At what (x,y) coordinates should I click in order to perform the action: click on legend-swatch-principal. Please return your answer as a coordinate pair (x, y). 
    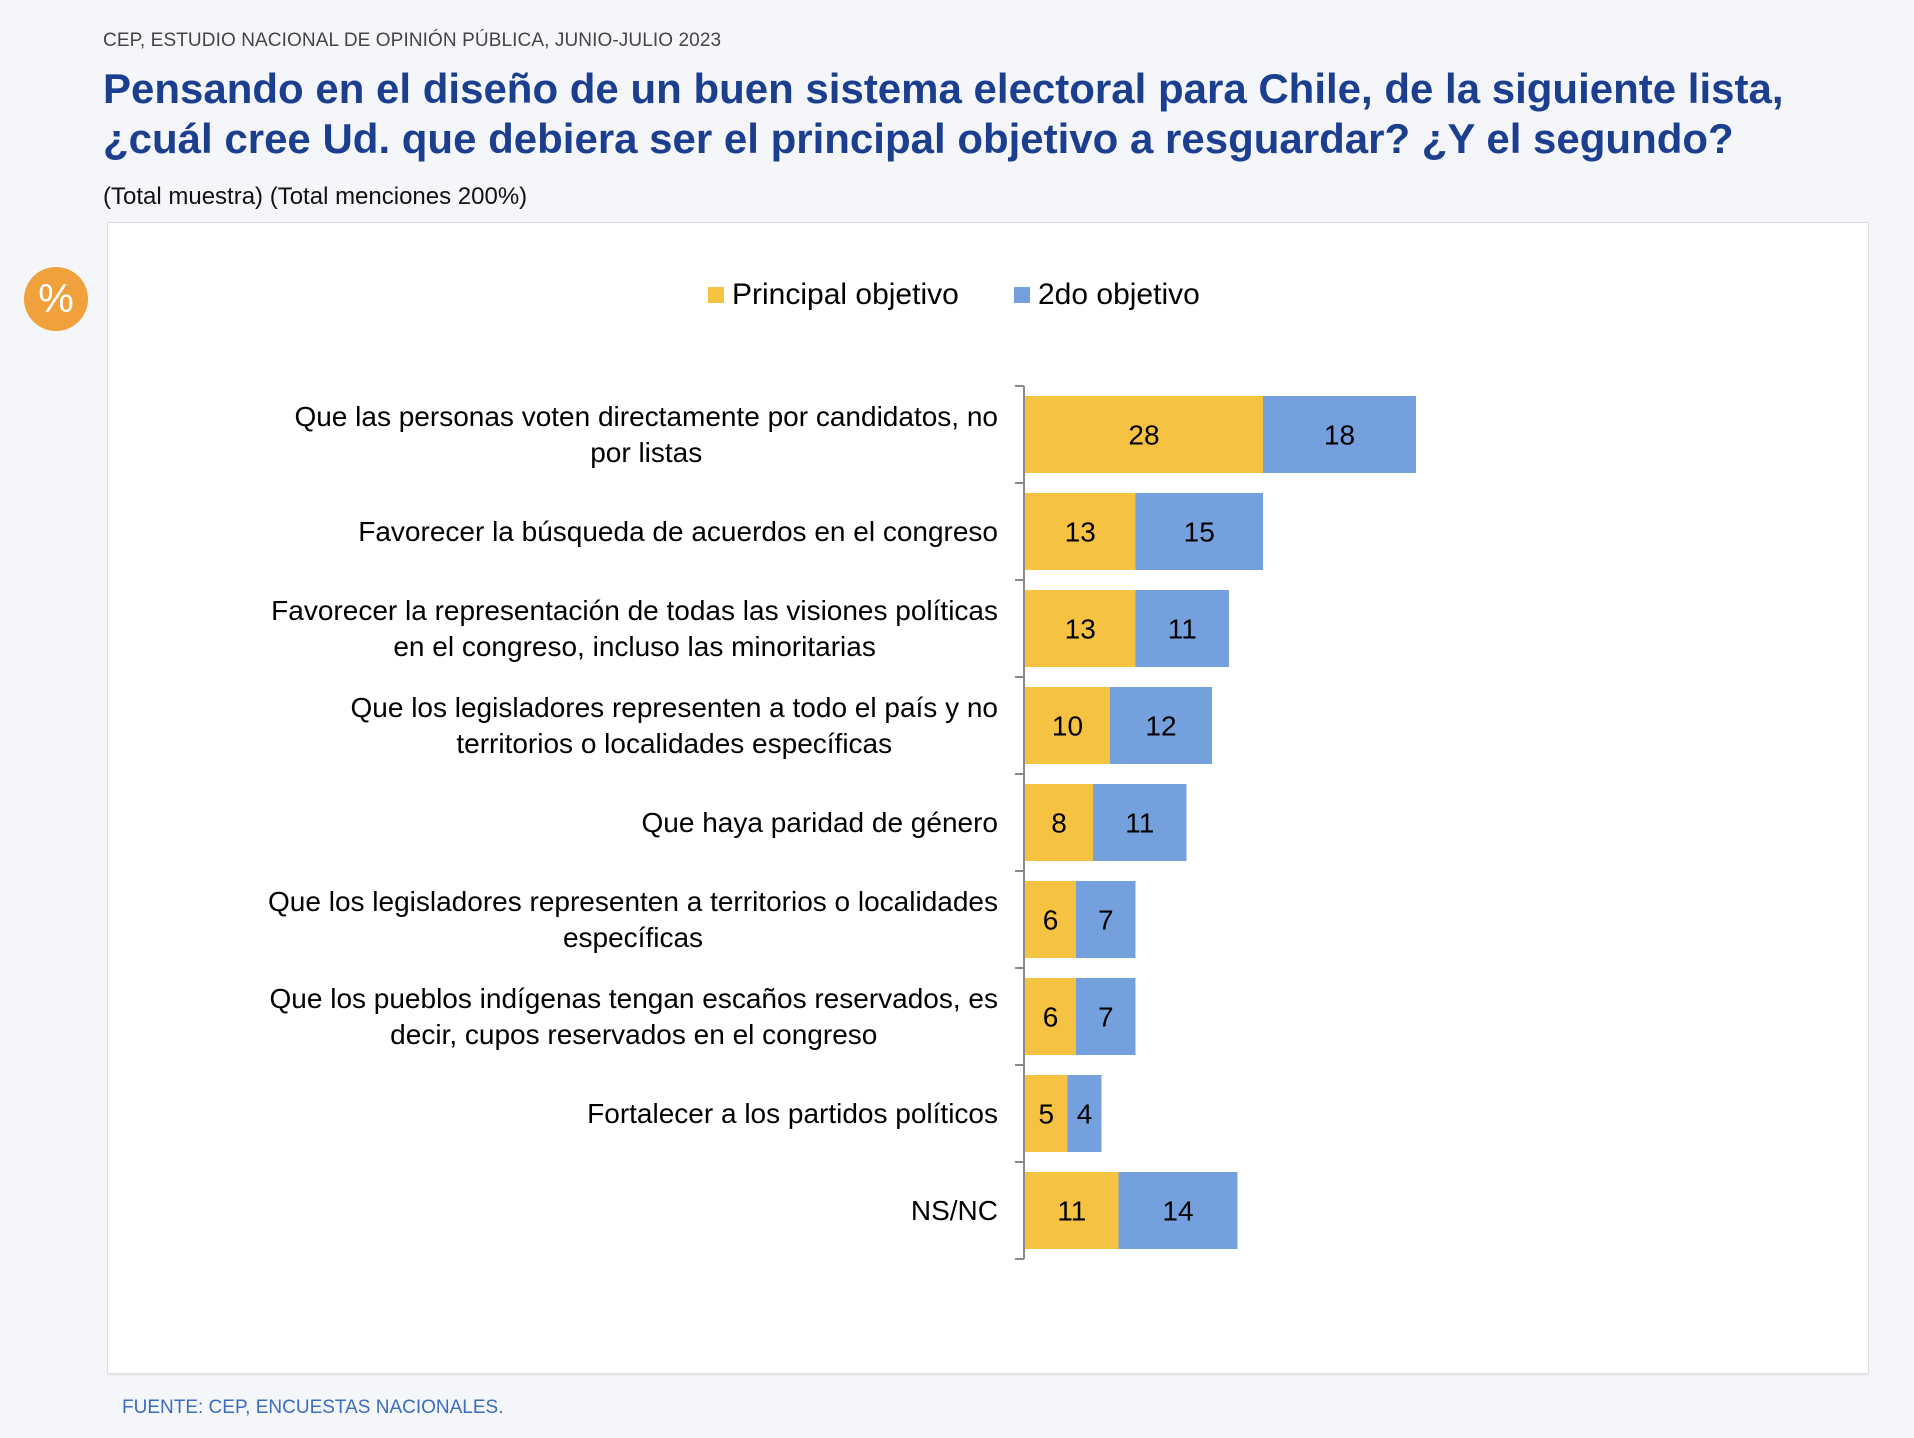
    Looking at the image, I should click on (716, 295).